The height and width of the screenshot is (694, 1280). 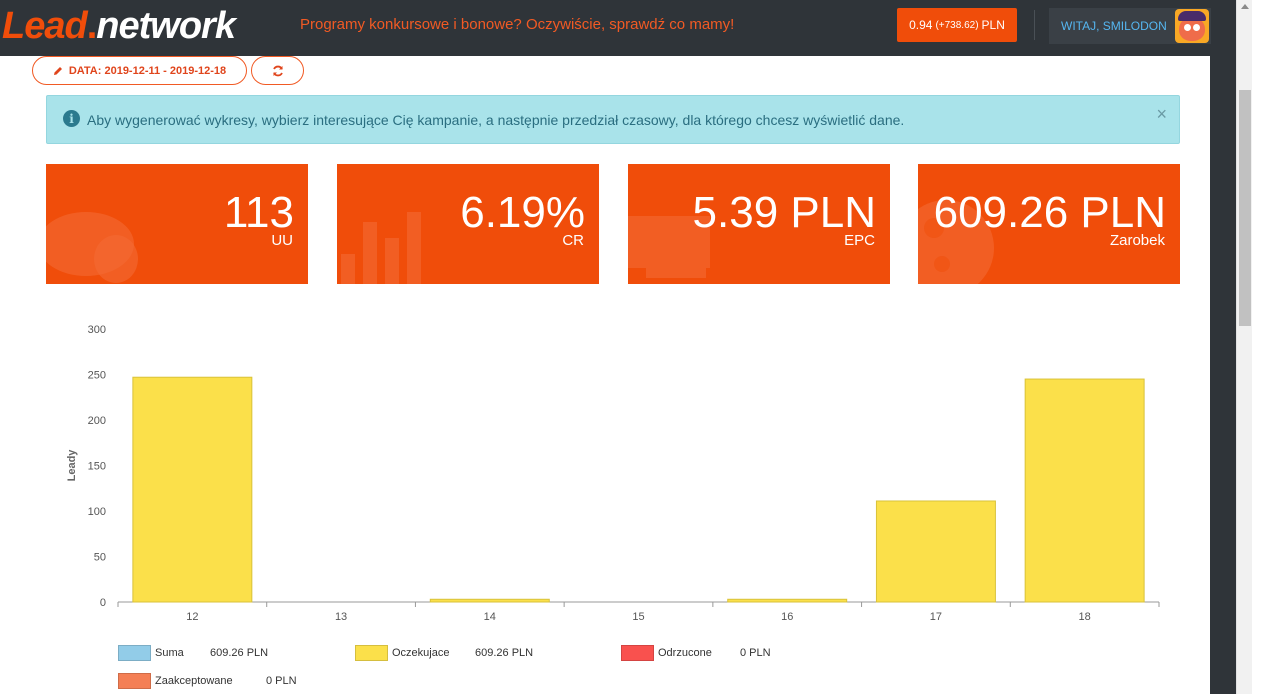 What do you see at coordinates (97, 421) in the screenshot?
I see `y-tick-label: 200` at bounding box center [97, 421].